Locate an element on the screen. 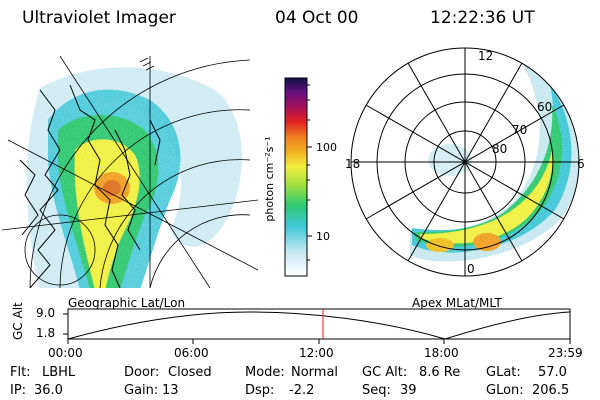  status-gain-label: Gain: is located at coordinates (141, 390).